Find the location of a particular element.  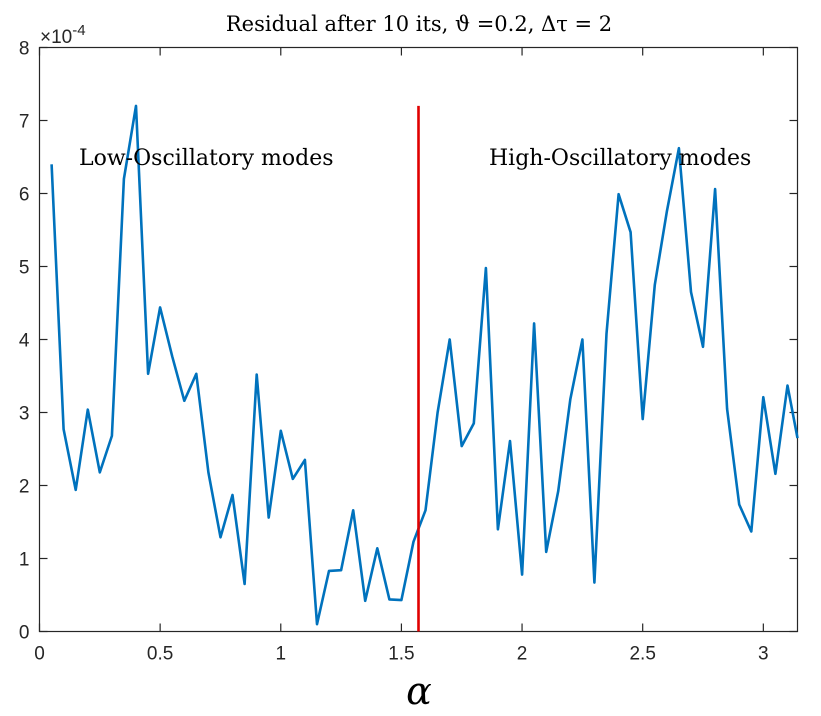

y-tick-label: 6 is located at coordinates (24, 195).